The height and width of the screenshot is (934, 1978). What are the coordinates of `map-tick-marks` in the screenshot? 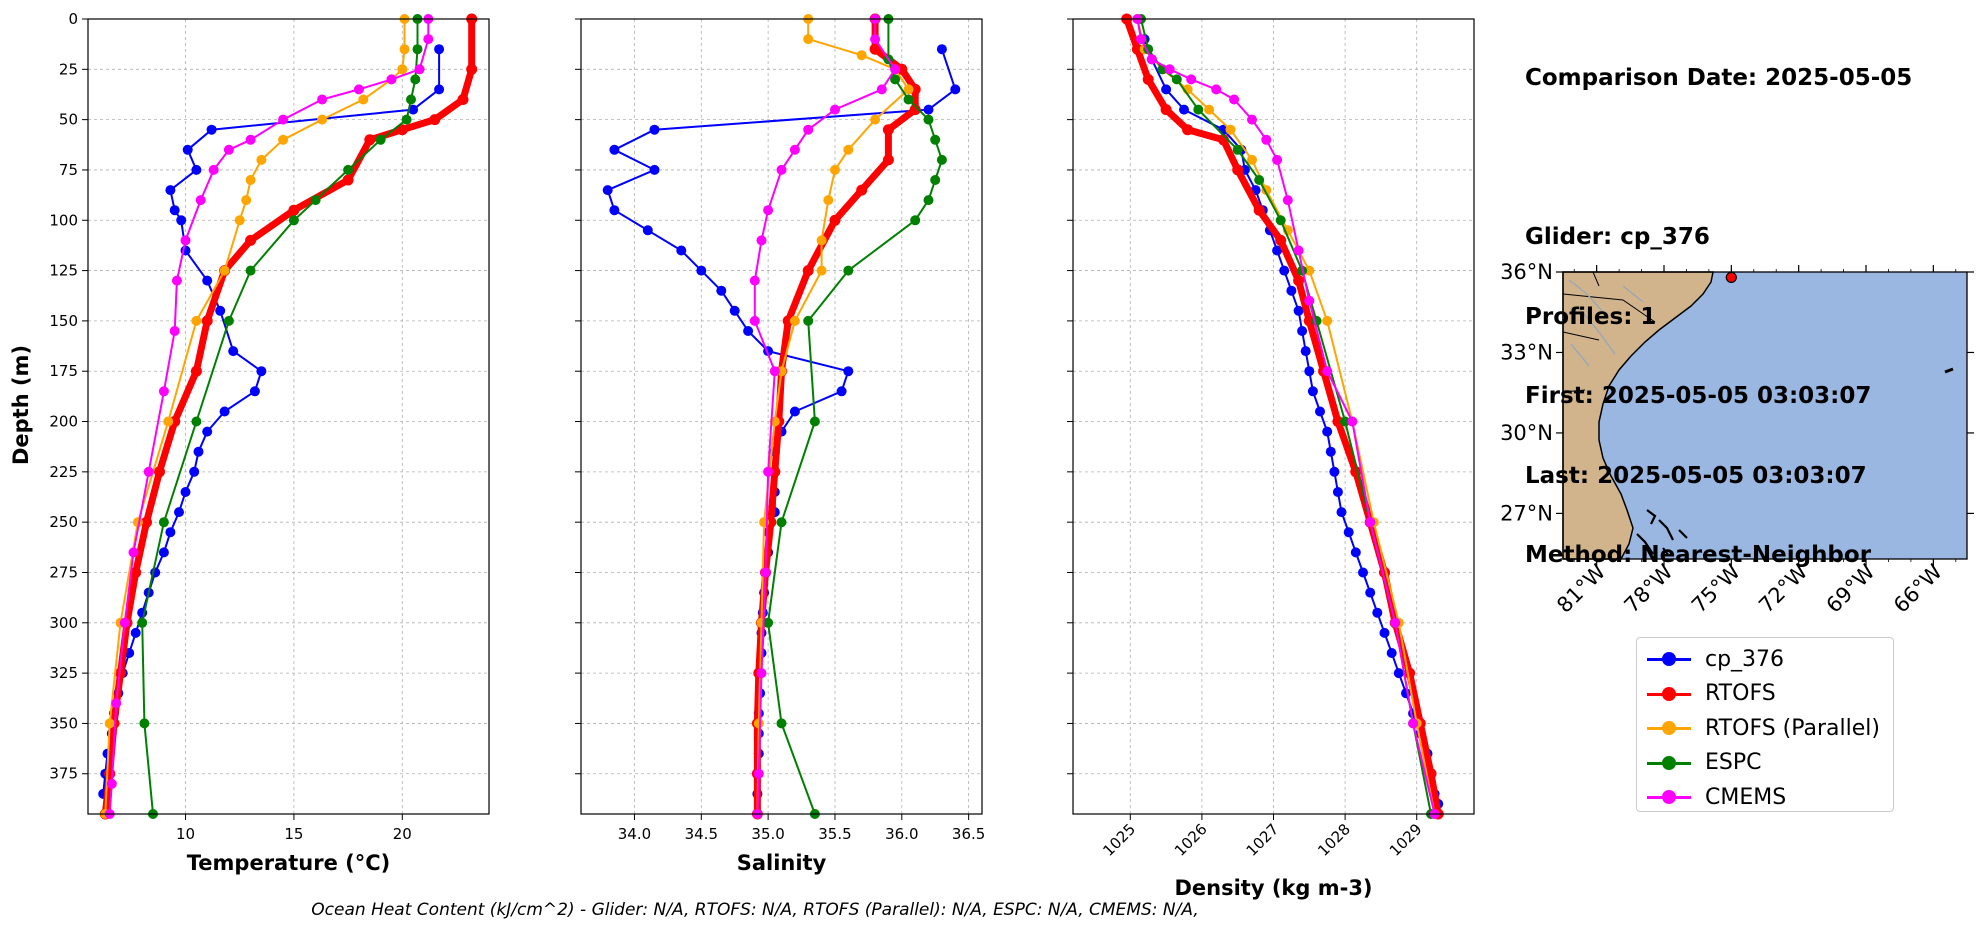 It's located at (1765, 415).